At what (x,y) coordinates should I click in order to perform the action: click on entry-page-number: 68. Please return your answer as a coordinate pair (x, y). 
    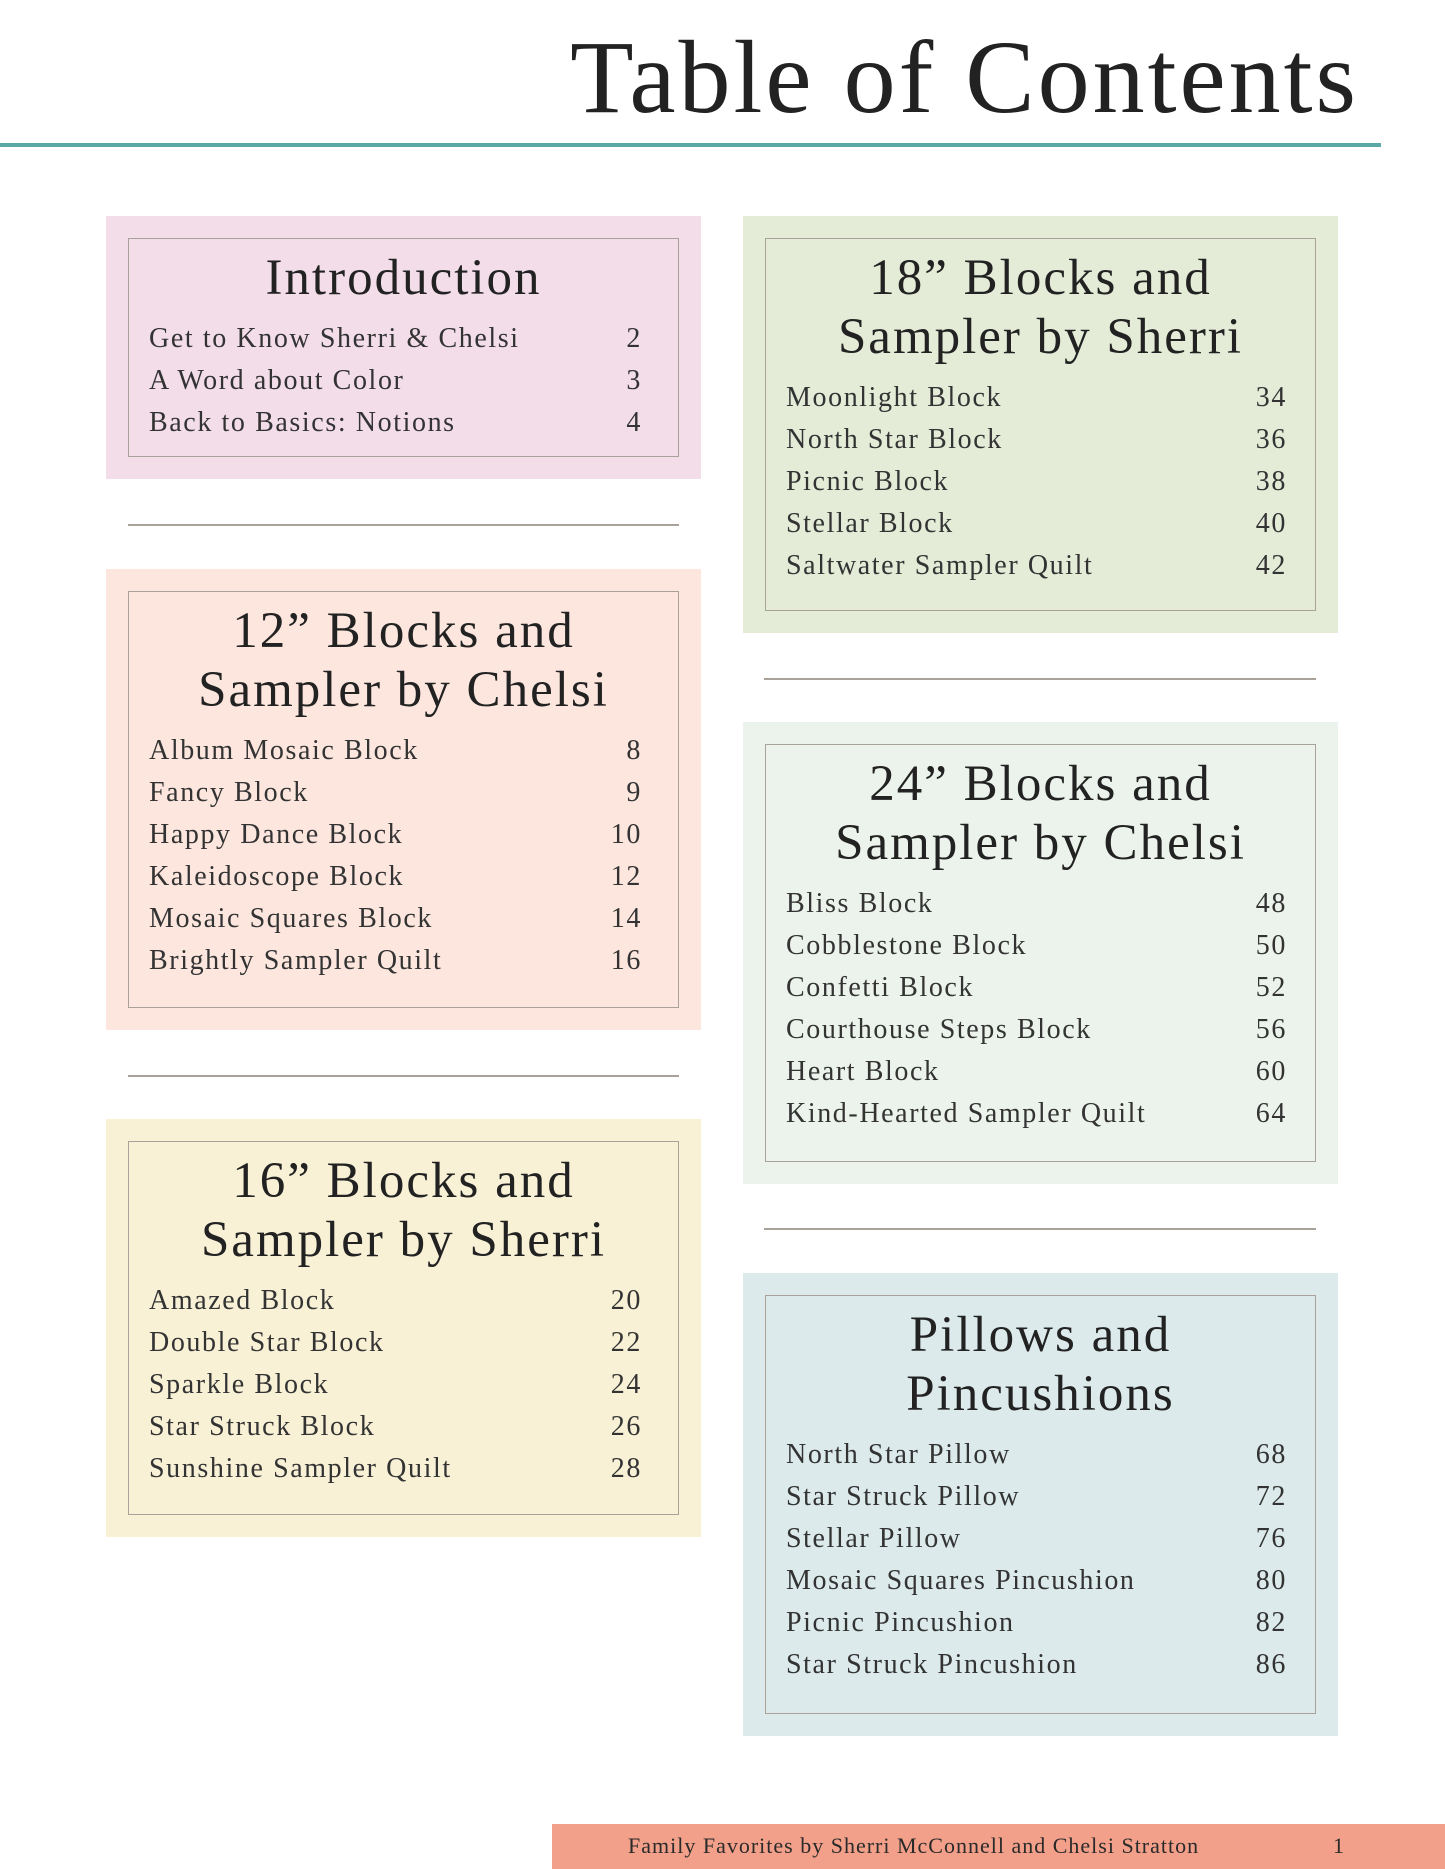
    Looking at the image, I should click on (1271, 1454).